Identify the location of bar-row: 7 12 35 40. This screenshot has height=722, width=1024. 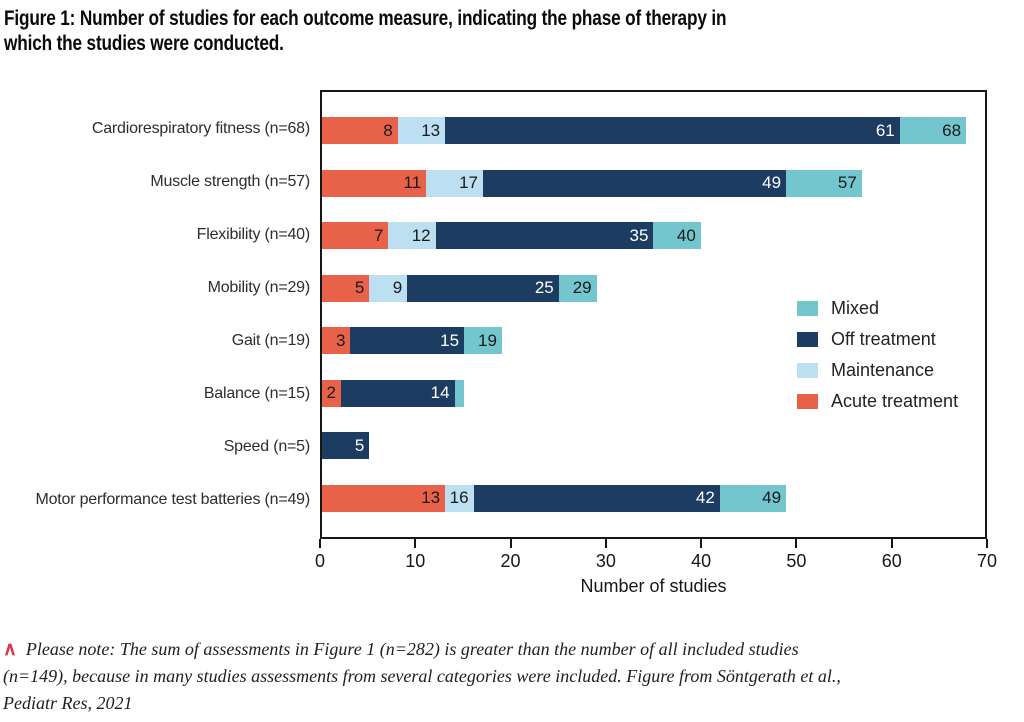
(653, 236).